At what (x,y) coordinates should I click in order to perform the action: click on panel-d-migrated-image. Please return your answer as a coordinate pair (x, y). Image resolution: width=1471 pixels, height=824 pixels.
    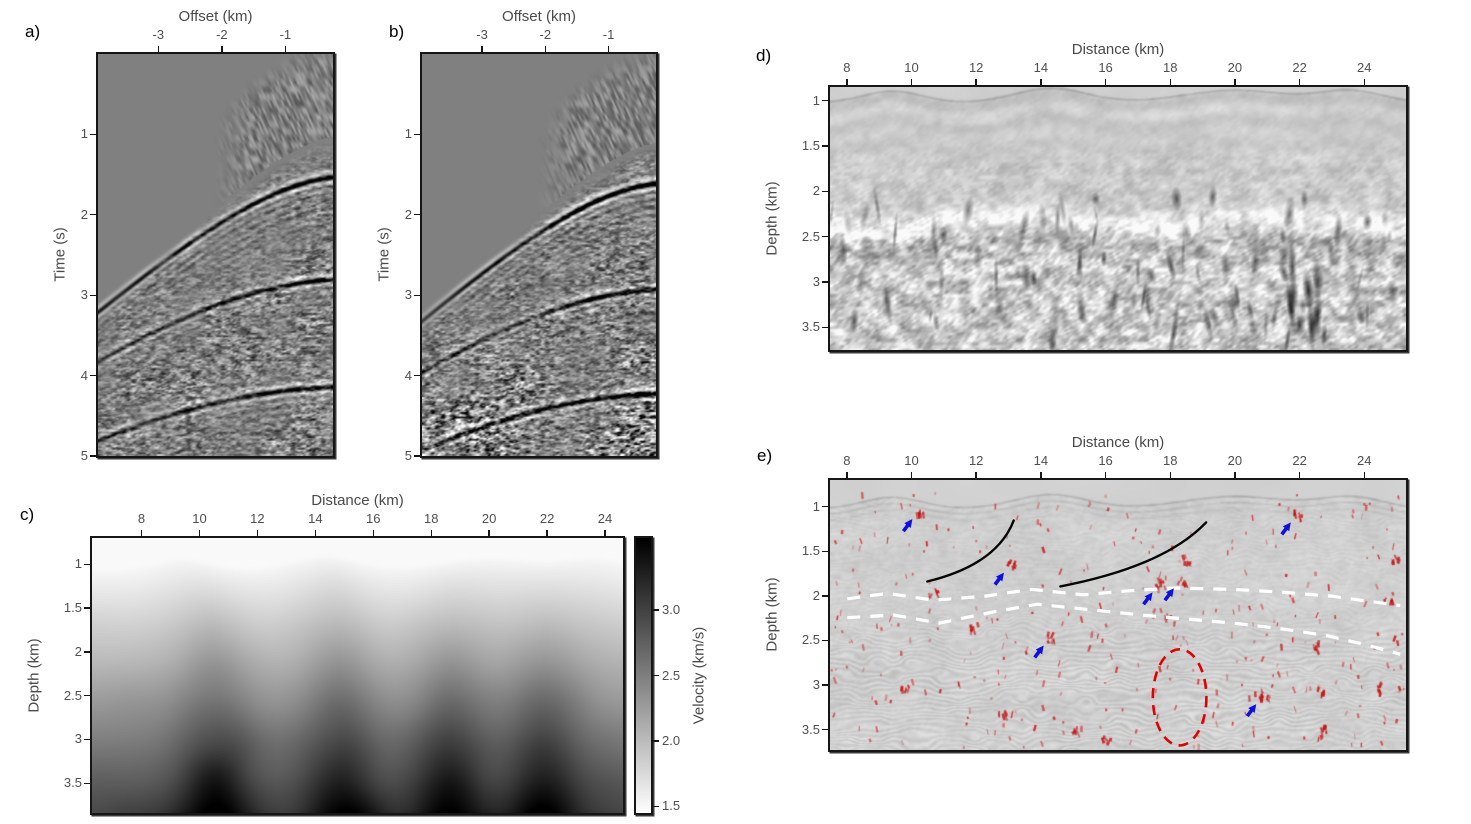
    Looking at the image, I should click on (1118, 218).